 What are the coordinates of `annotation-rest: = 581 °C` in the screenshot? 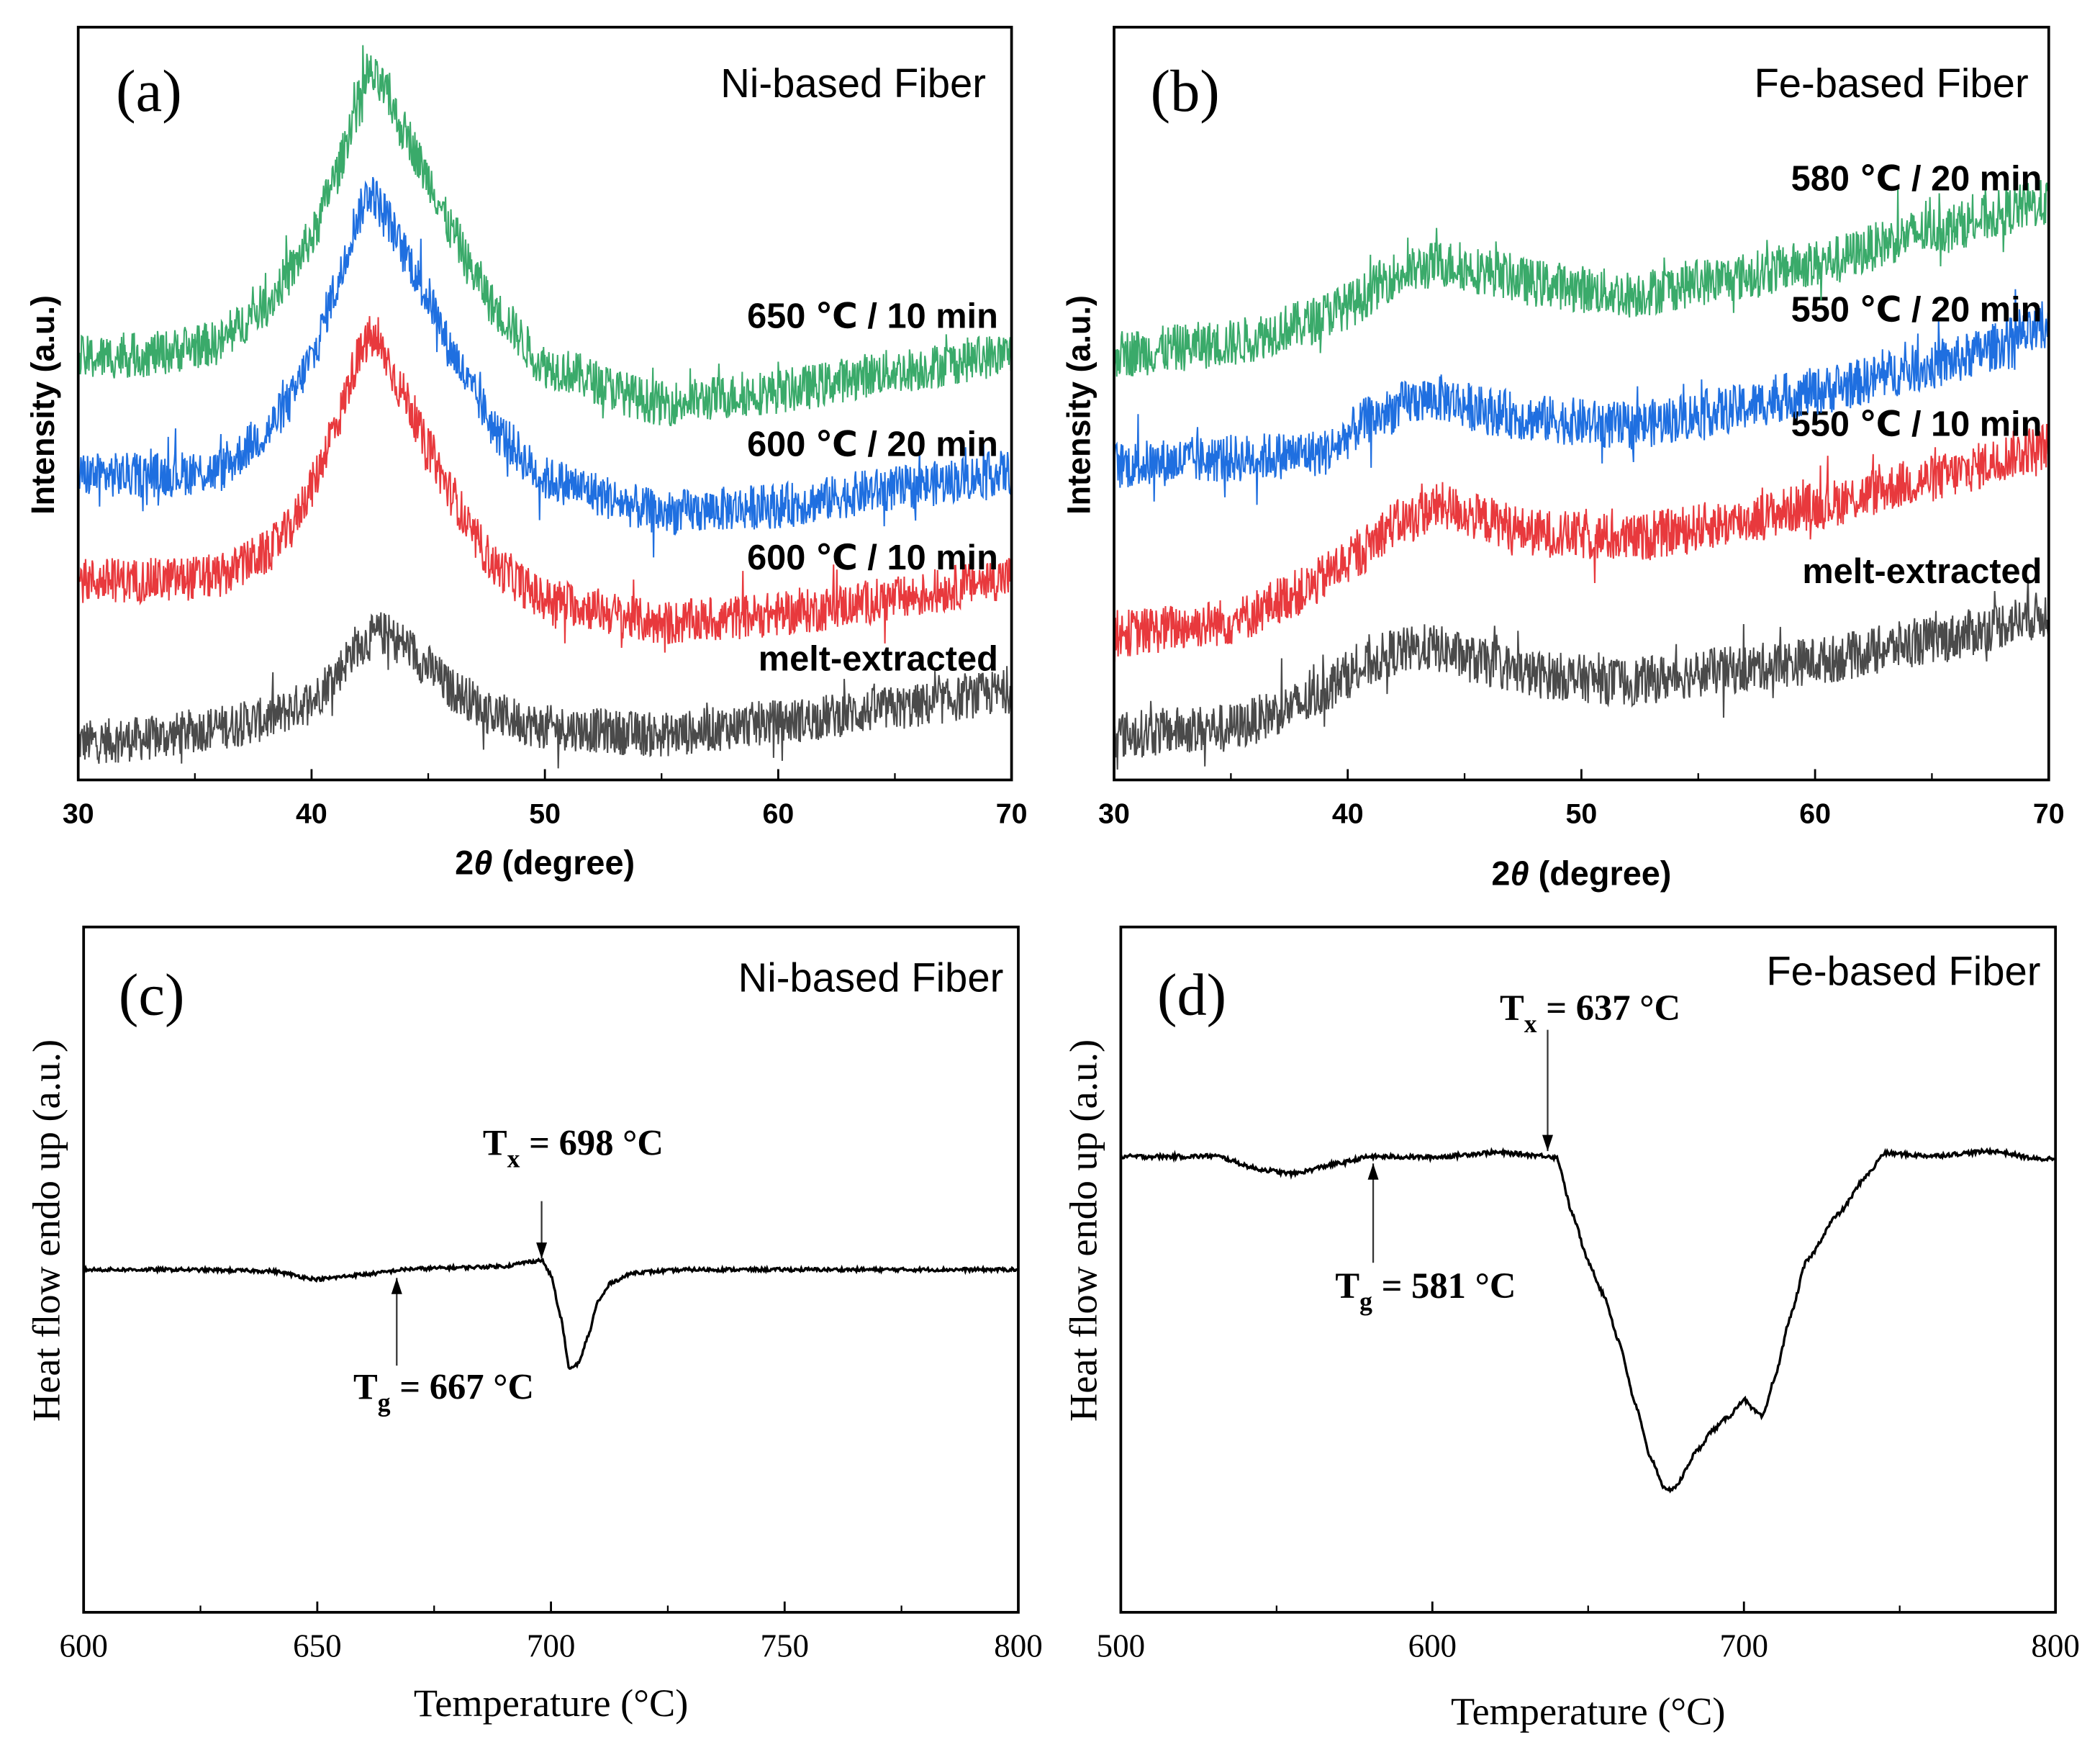 It's located at (1444, 1286).